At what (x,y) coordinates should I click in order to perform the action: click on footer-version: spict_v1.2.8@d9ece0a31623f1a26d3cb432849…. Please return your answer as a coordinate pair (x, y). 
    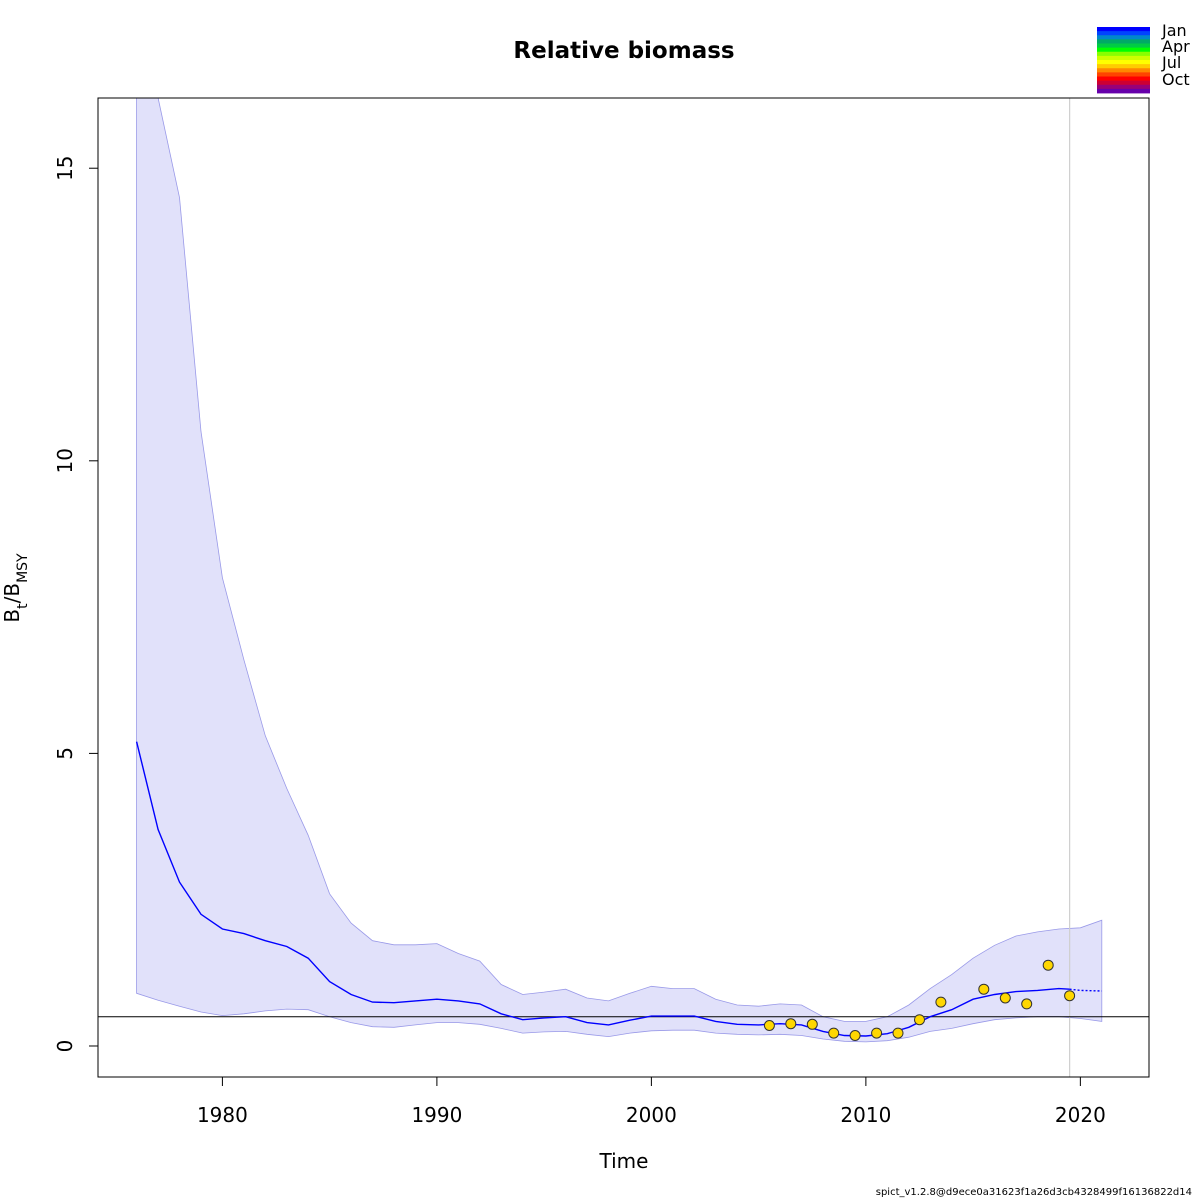
    Looking at the image, I should click on (1033, 1192).